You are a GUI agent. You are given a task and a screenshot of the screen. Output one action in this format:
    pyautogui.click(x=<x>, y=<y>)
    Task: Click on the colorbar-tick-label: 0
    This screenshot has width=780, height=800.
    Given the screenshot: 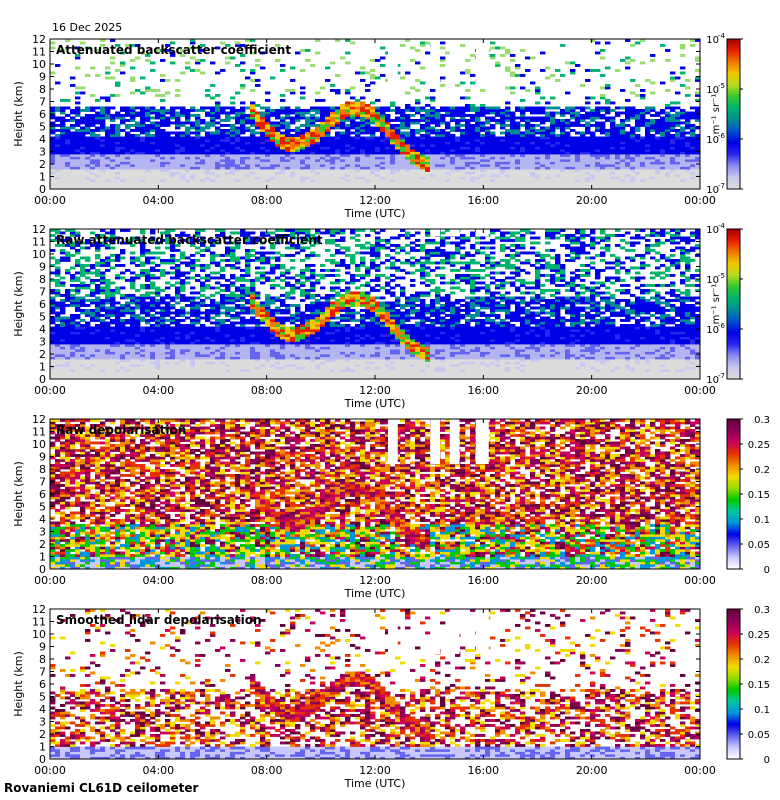 What is the action you would take?
    pyautogui.click(x=767, y=760)
    